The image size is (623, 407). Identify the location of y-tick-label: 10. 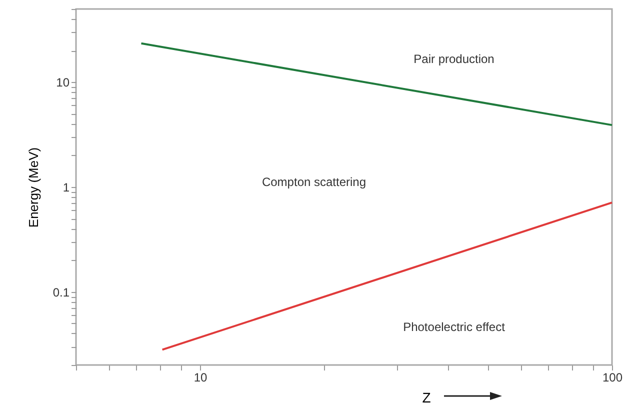
(63, 83).